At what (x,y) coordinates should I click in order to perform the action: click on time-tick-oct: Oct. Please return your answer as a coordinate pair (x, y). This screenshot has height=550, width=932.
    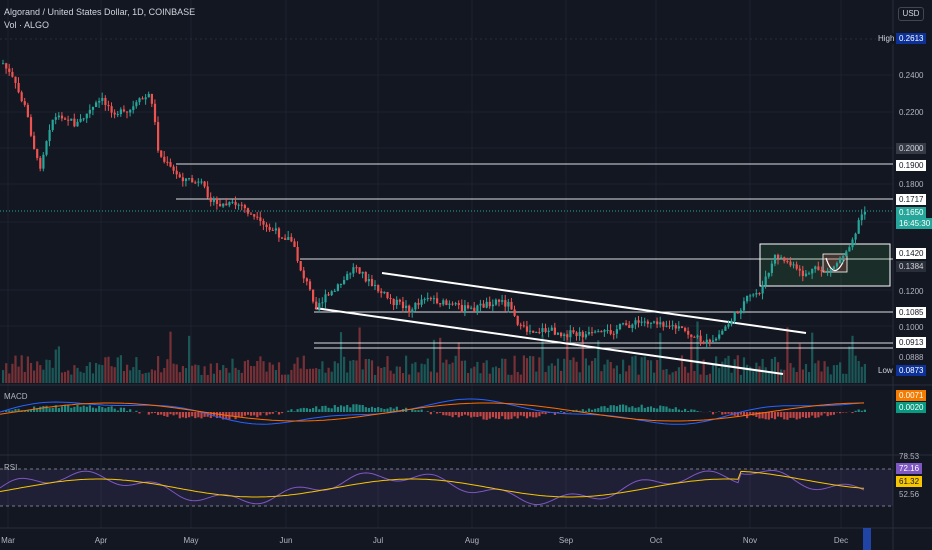
    Looking at the image, I should click on (656, 540).